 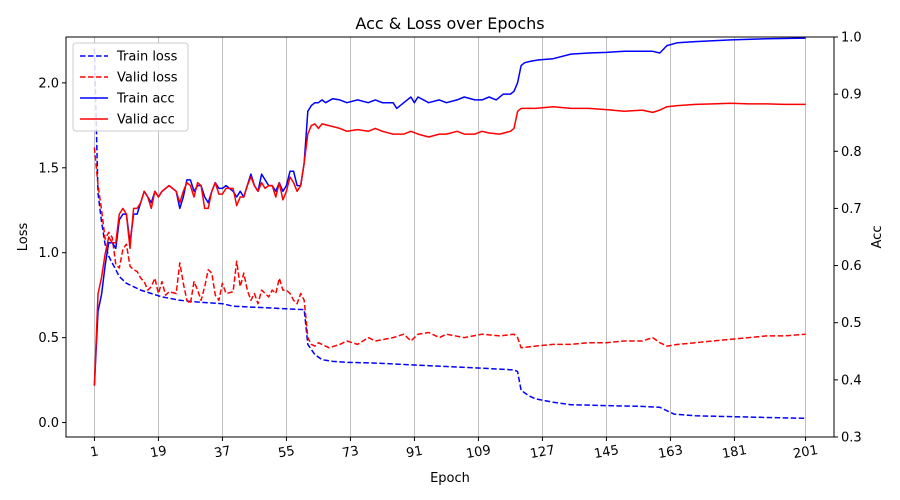 I want to click on legend-label-1: Valid loss, so click(x=147, y=78).